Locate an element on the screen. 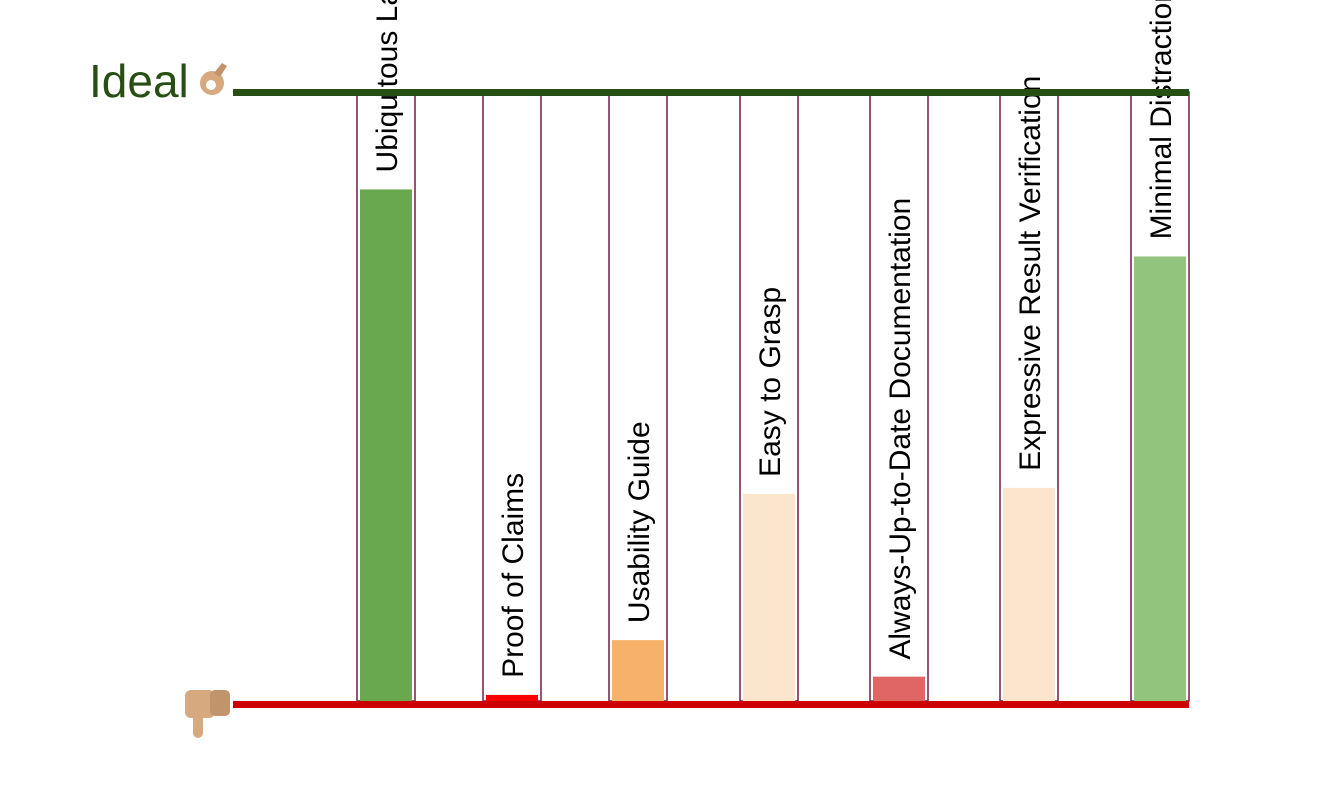 The width and height of the screenshot is (1329, 799). category-label: Expressive Result Verification is located at coordinates (1030, 273).